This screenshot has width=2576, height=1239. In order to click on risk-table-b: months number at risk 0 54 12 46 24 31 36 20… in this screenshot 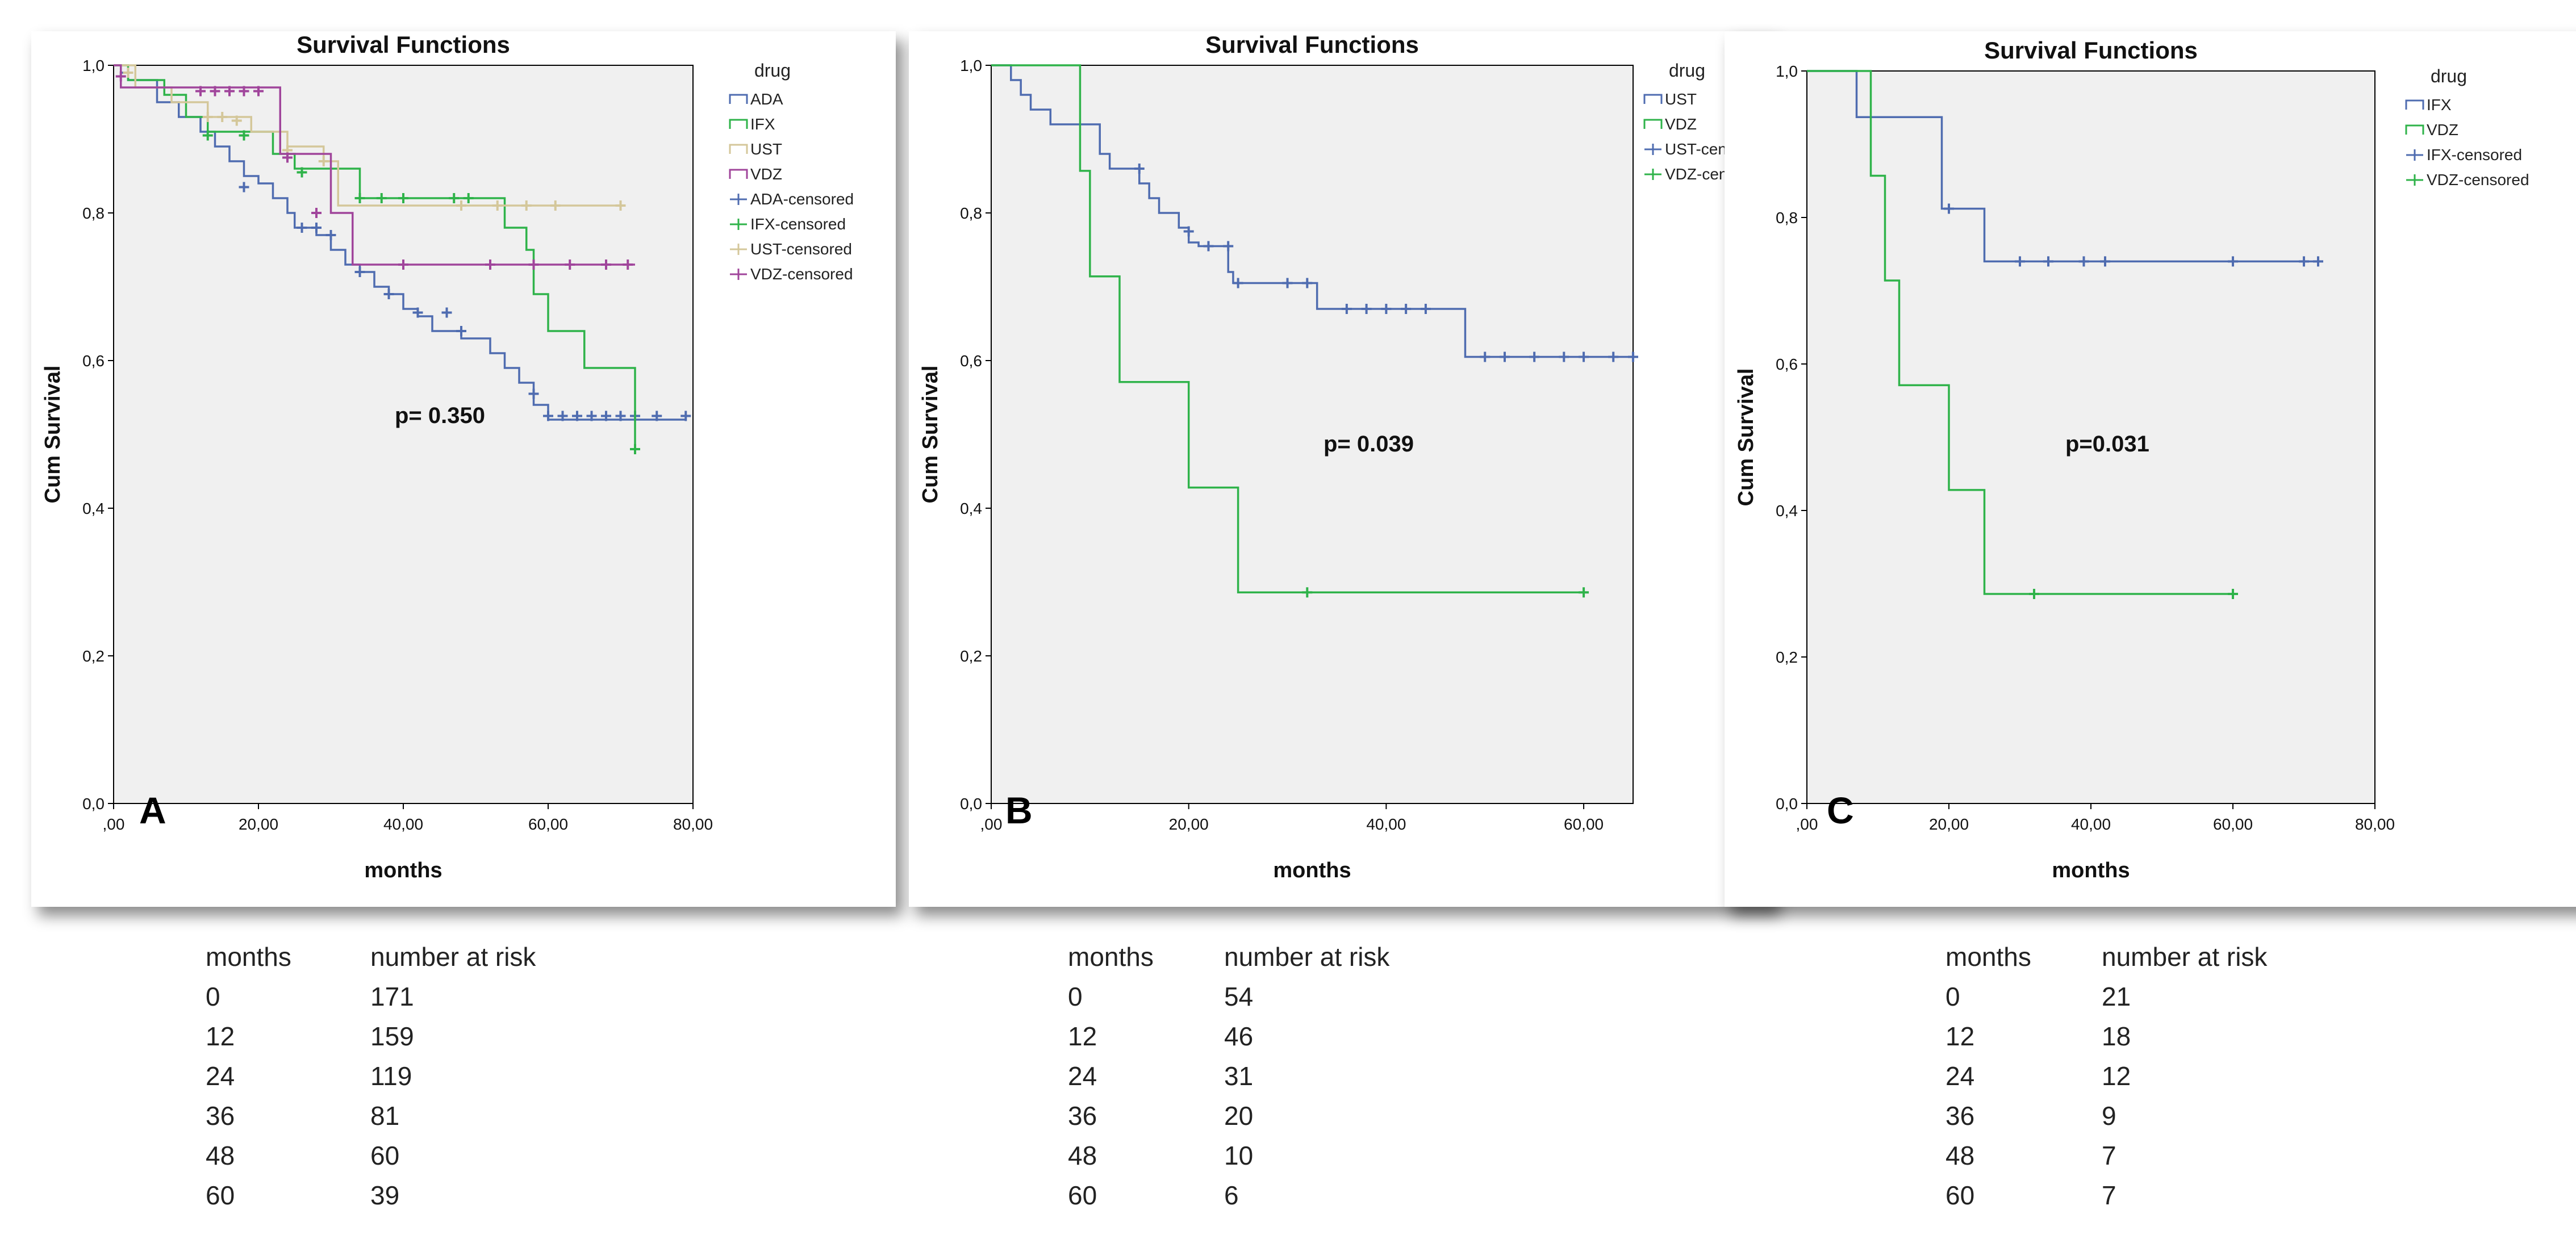, I will do `click(1259, 1076)`.